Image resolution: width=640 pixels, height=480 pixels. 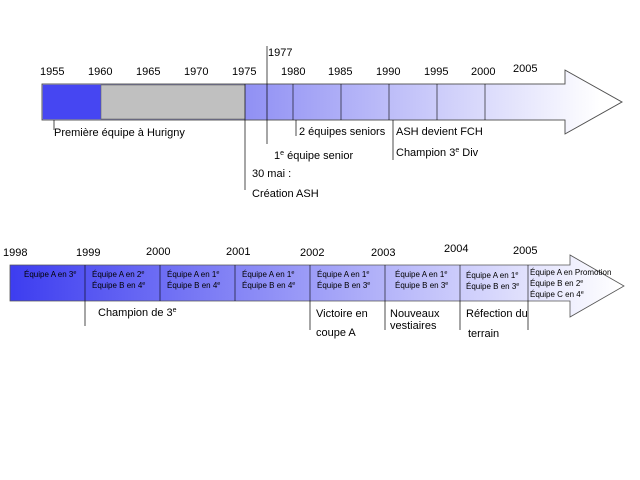 I want to click on cell-text: Équipe C en 4, so click(x=555, y=294).